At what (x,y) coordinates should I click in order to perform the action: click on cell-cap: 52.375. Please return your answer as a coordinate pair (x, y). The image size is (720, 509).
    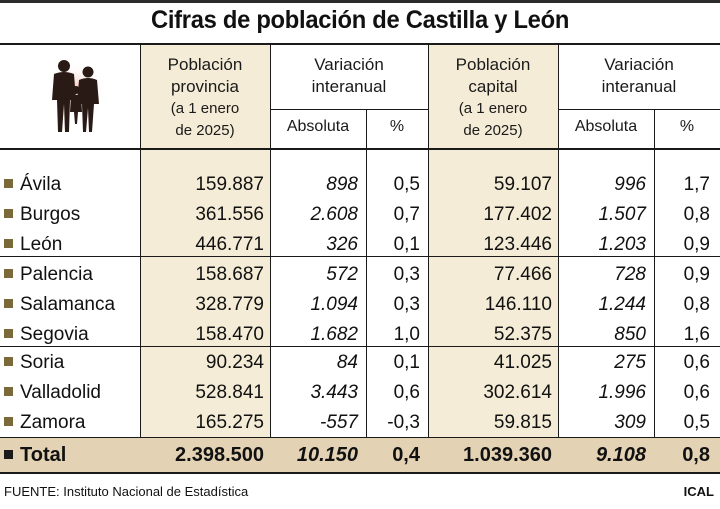
    Looking at the image, I should click on (522, 334).